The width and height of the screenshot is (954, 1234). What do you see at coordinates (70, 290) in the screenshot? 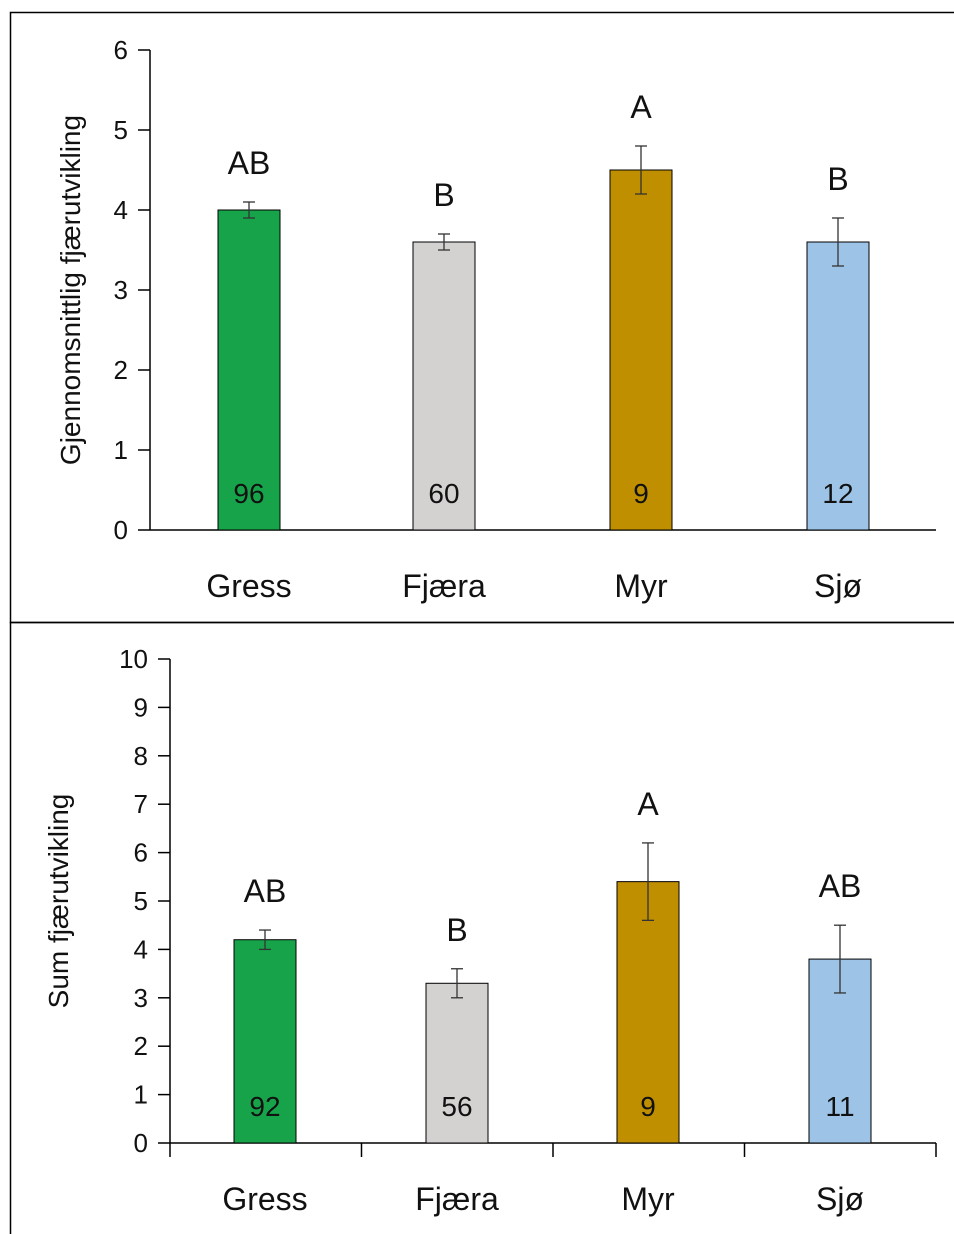
I see `y-axis-title: Gjennomsnittlig fjærutvikling` at bounding box center [70, 290].